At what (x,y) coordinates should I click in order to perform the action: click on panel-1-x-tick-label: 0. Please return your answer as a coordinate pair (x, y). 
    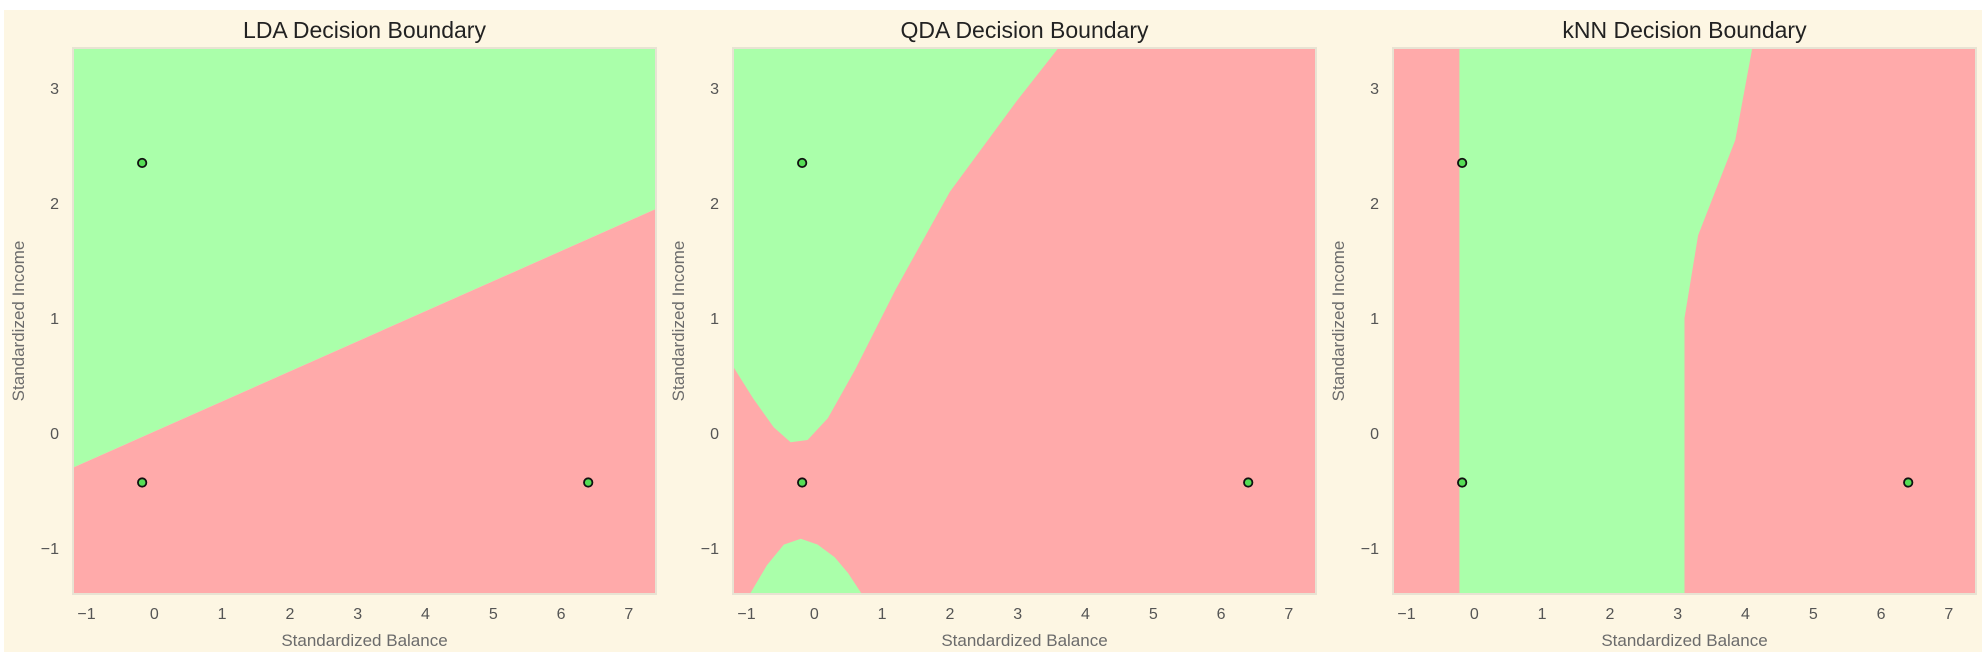
    Looking at the image, I should click on (154, 614).